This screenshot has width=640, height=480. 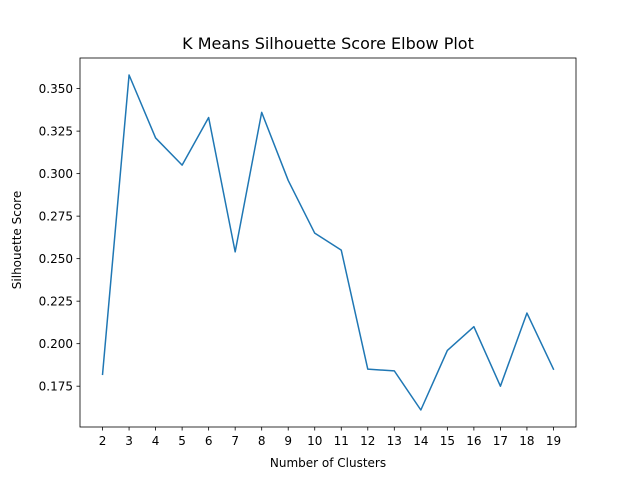 I want to click on x-tick-label: 5, so click(x=182, y=441).